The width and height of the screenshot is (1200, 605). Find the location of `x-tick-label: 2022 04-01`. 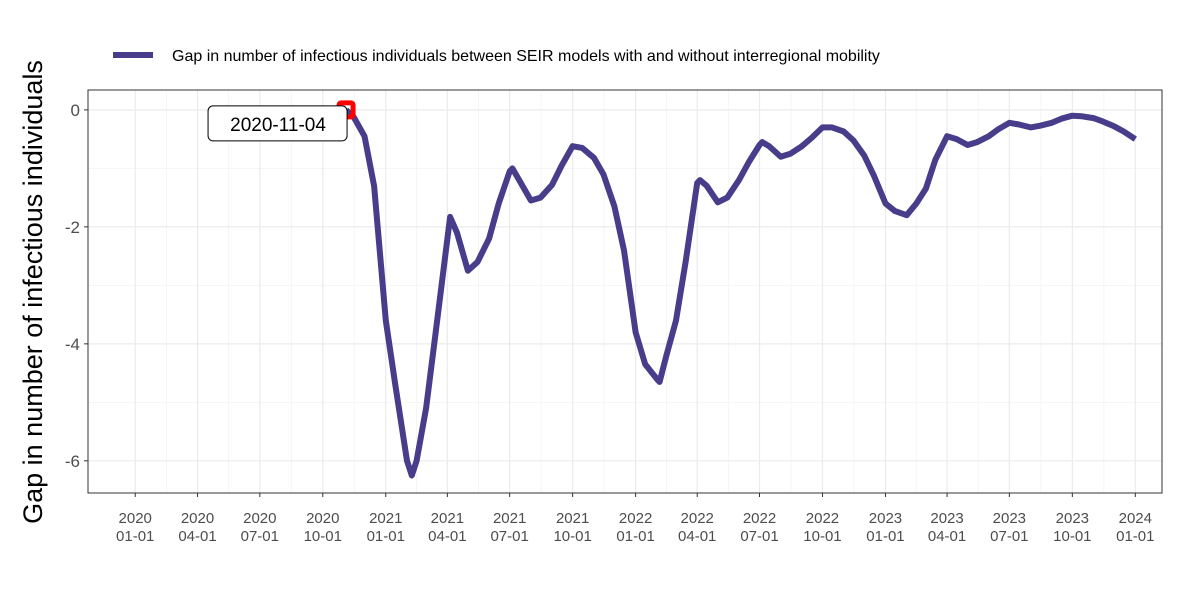

x-tick-label: 2022 04-01 is located at coordinates (697, 527).